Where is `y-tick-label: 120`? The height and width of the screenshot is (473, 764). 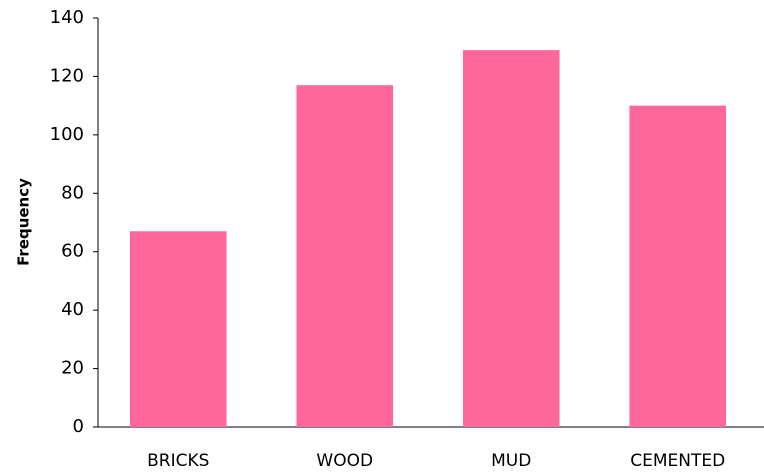 y-tick-label: 120 is located at coordinates (67, 75).